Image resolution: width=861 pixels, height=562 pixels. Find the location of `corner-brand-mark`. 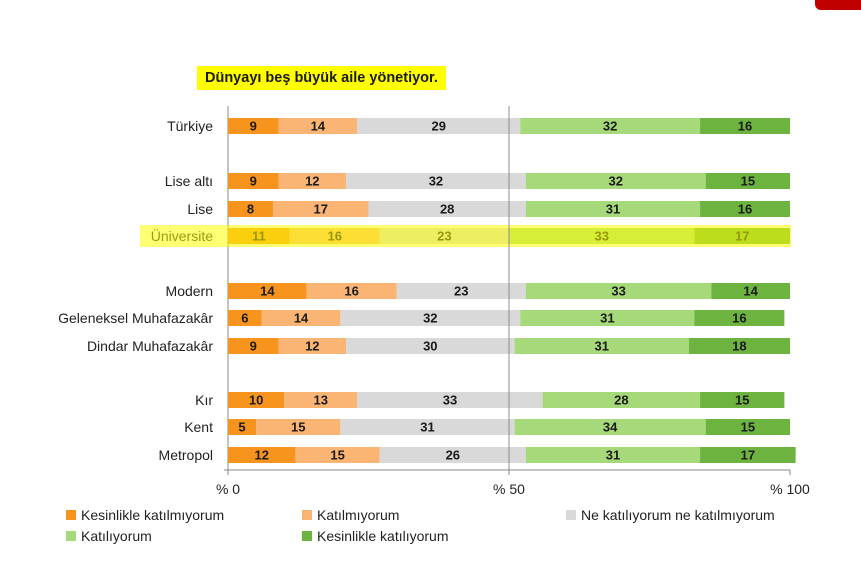

corner-brand-mark is located at coordinates (838, 5).